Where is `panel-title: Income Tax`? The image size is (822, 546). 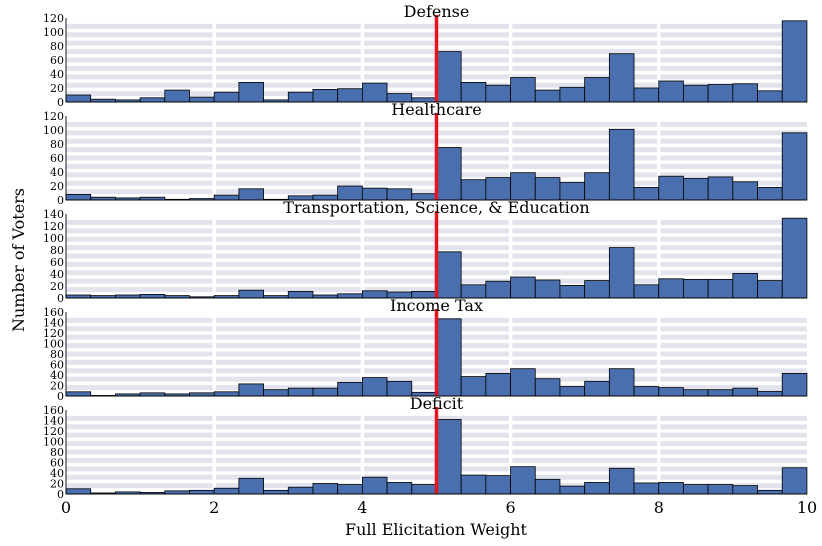
panel-title: Income Tax is located at coordinates (436, 305).